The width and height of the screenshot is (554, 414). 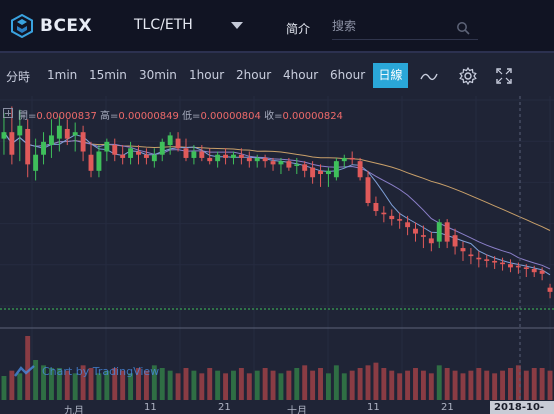 What do you see at coordinates (150, 407) in the screenshot?
I see `xaxis-label-sep-11: 11` at bounding box center [150, 407].